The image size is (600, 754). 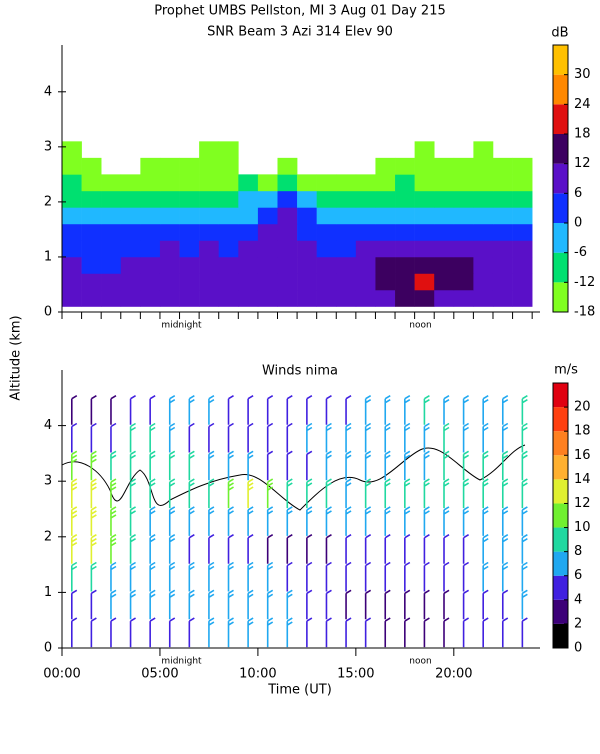 I want to click on colorbar-tick-label: 30, so click(x=582, y=74).